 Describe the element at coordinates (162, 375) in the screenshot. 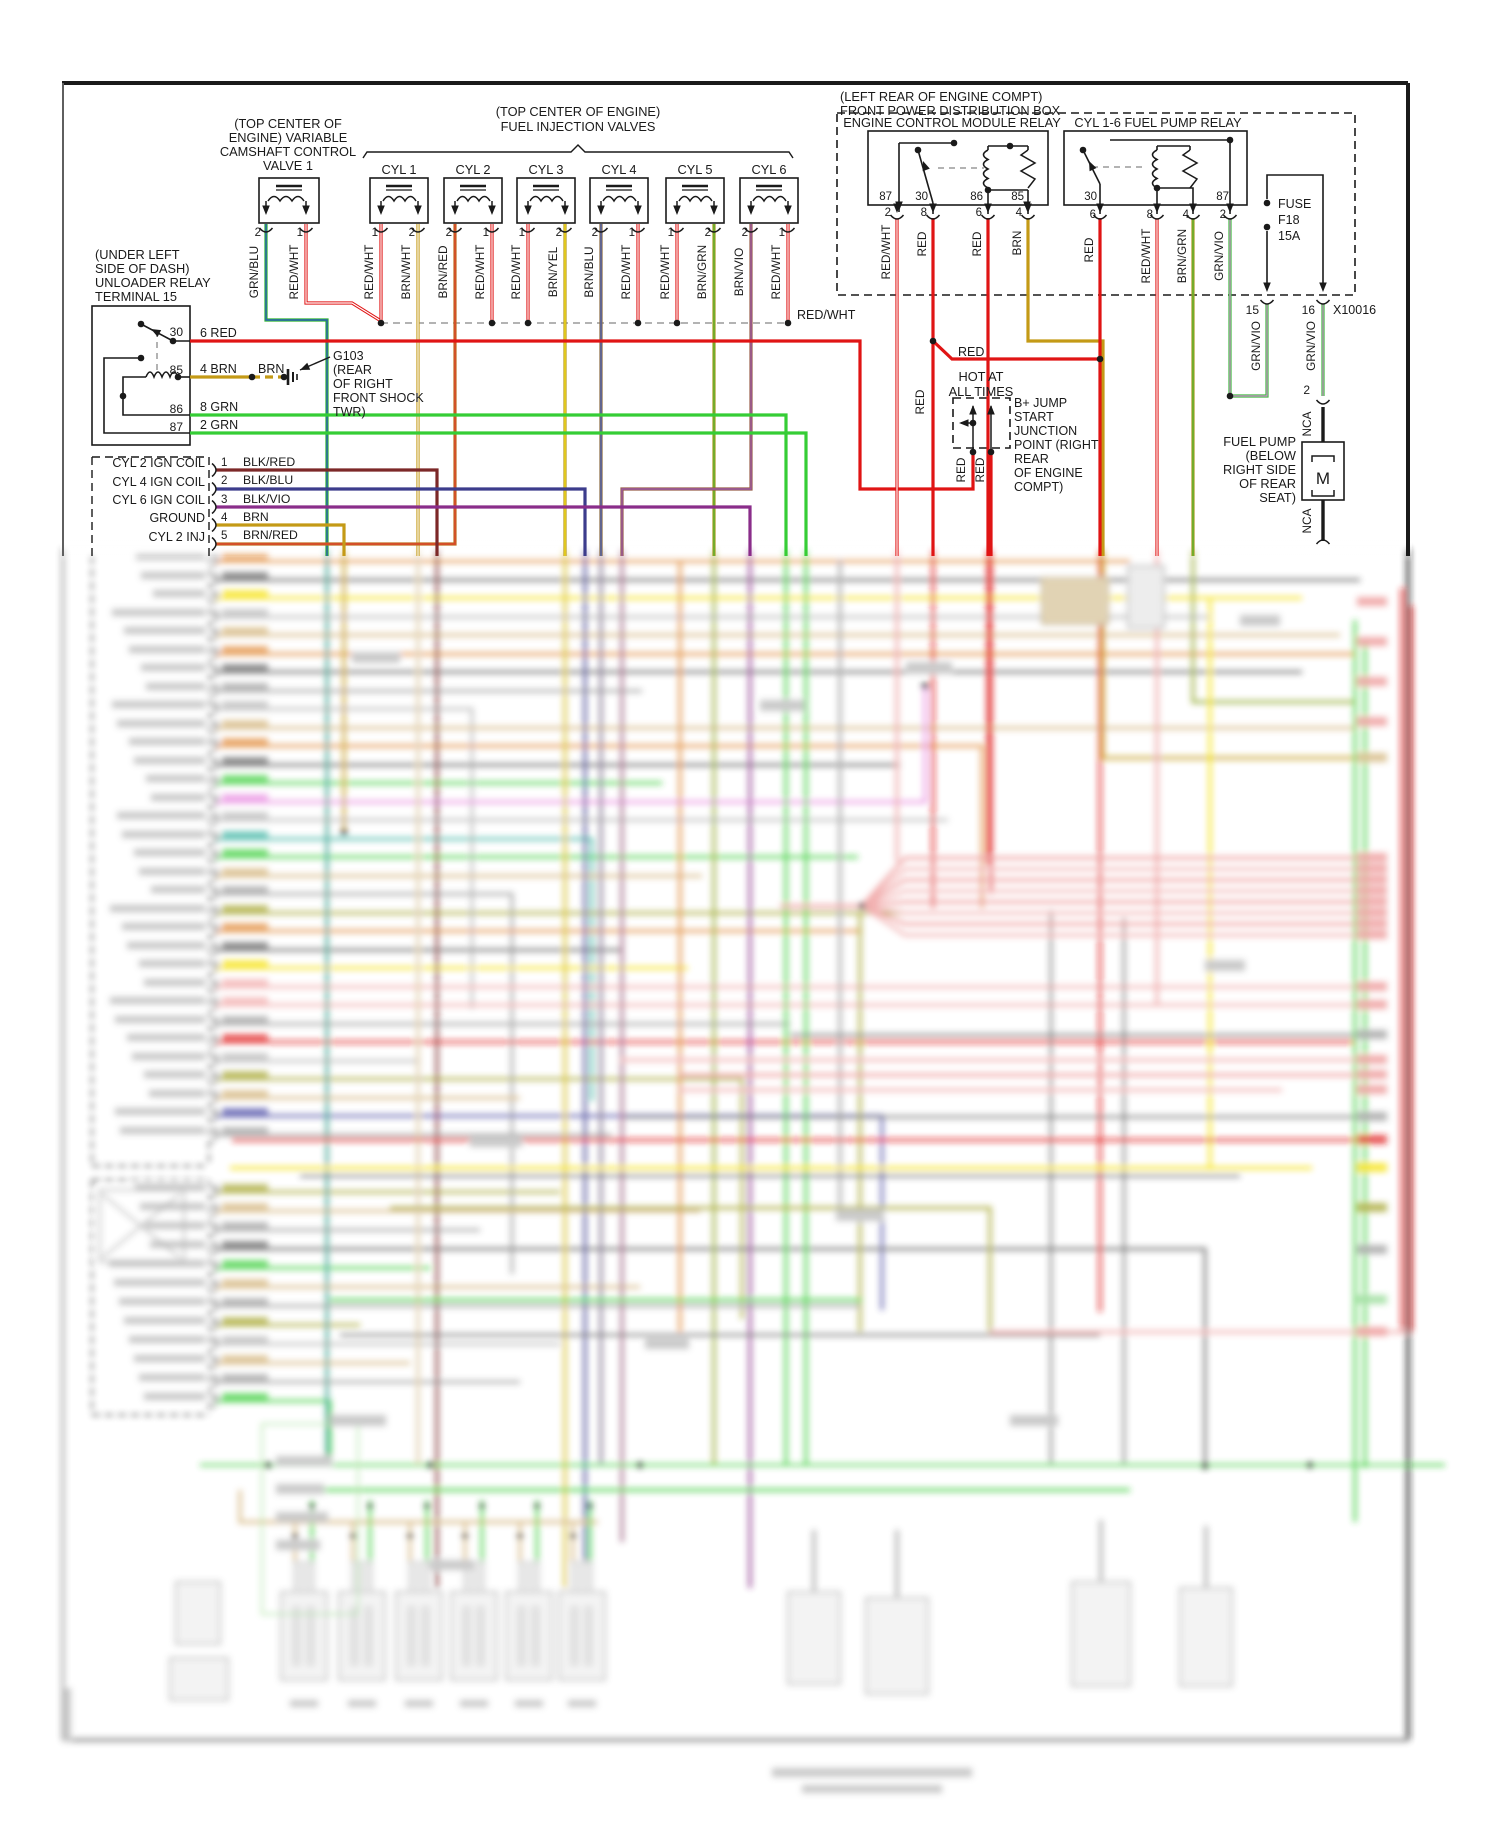

I see `coil-symbol` at that location.